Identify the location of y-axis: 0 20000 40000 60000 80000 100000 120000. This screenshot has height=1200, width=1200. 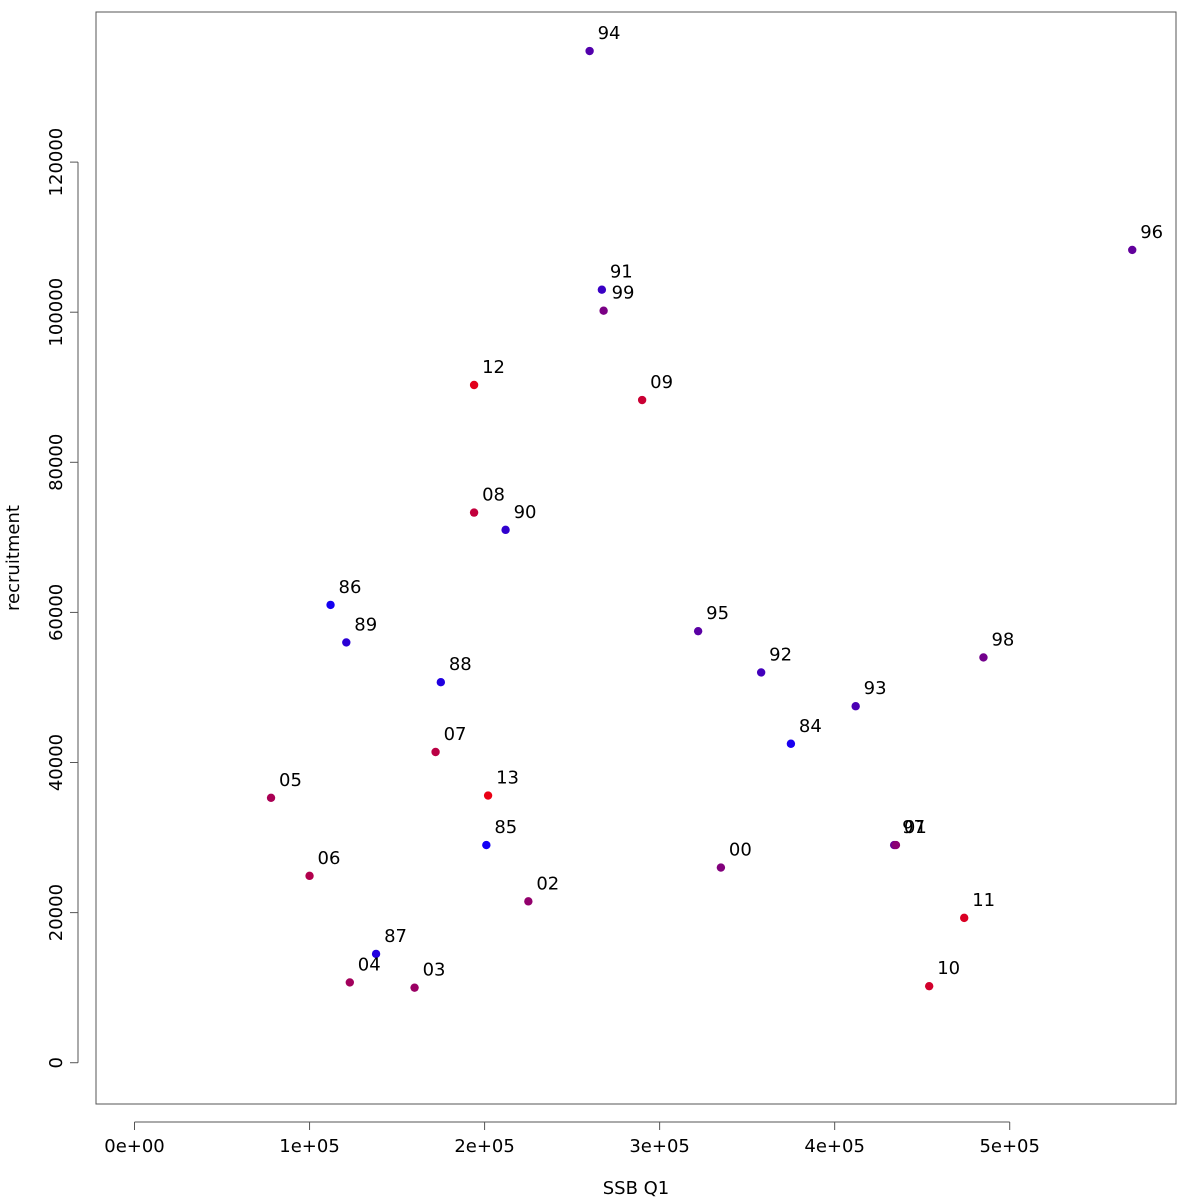
(62, 598).